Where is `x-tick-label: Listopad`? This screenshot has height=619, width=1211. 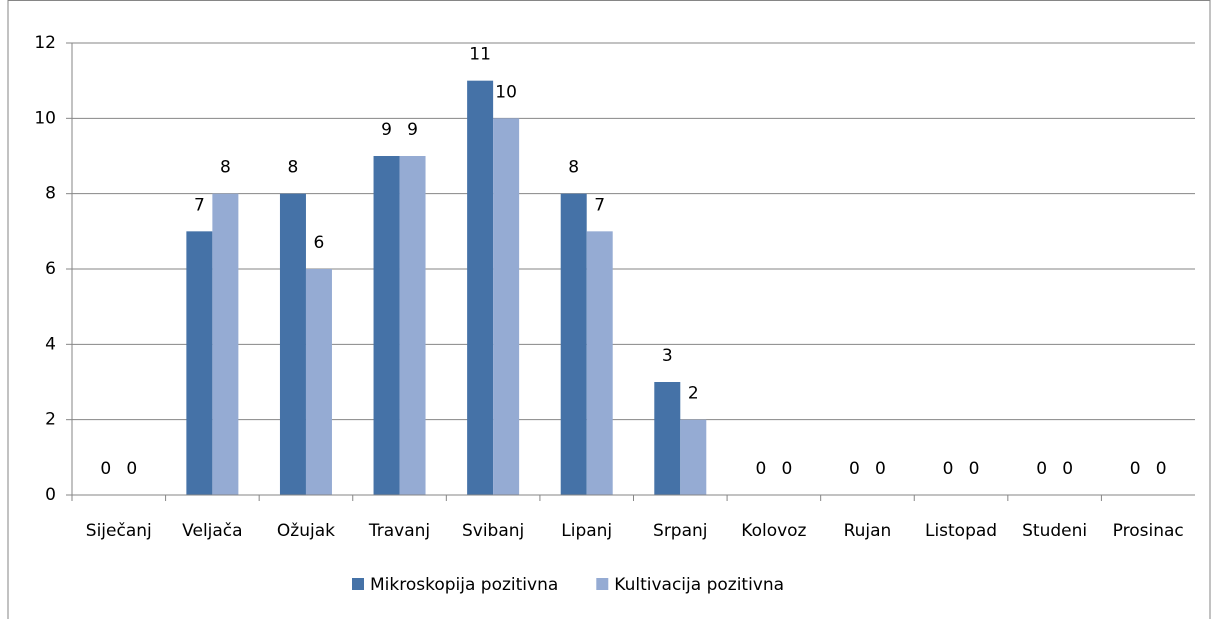
x-tick-label: Listopad is located at coordinates (961, 531).